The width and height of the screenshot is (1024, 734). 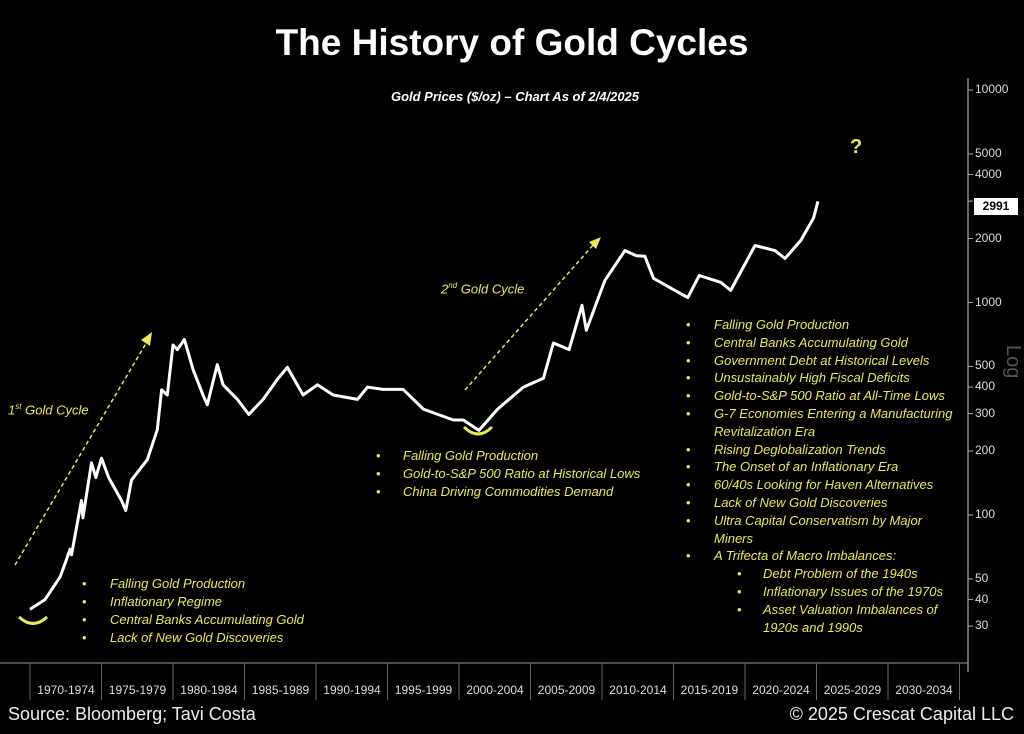 I want to click on annotation-item: Inflationary Issues of the 1970s, so click(x=853, y=591).